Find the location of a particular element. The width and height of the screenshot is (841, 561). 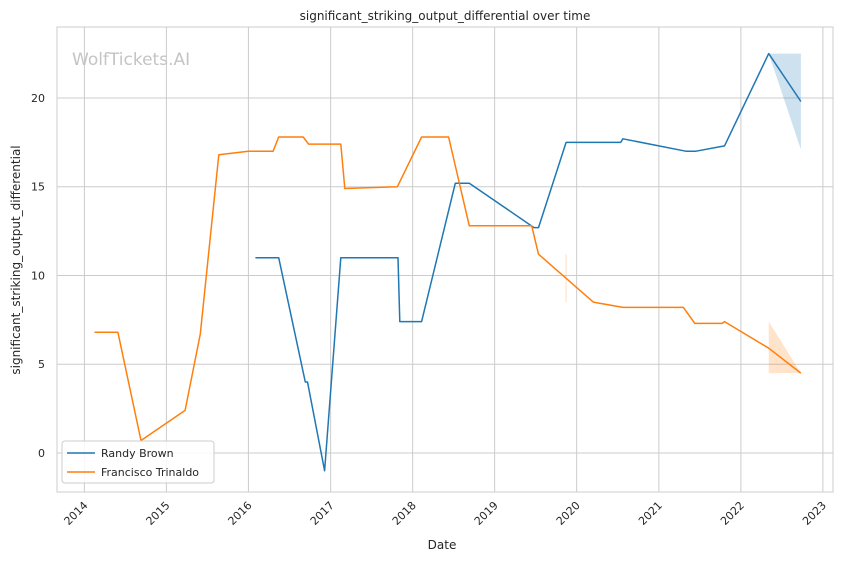

x-tick-label-2020: 2020 is located at coordinates (568, 513).